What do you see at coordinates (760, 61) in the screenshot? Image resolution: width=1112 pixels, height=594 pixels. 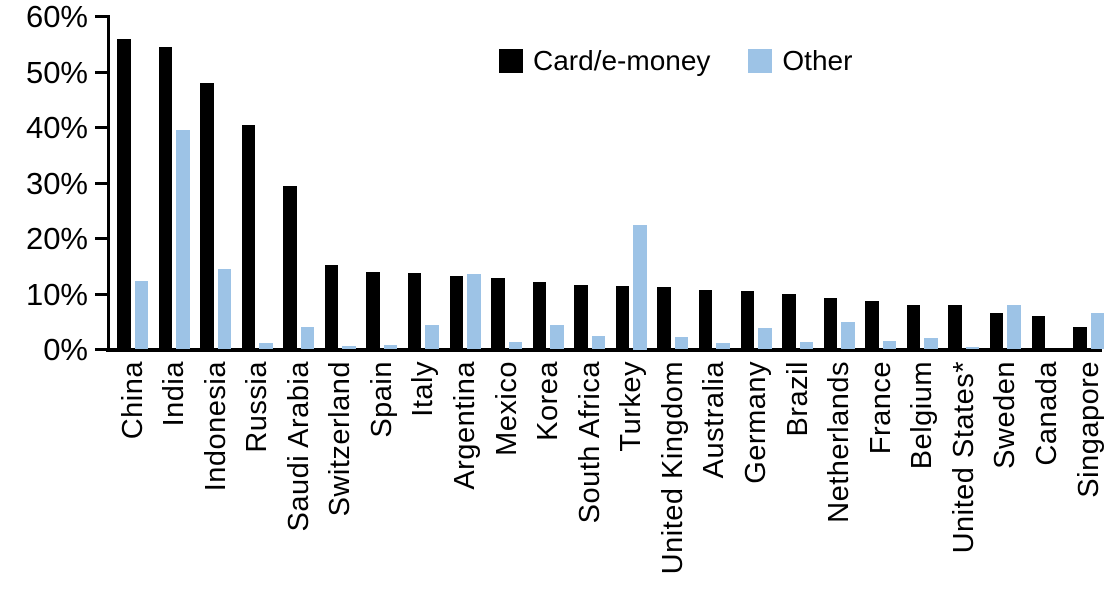 I see `legend-swatch-other` at bounding box center [760, 61].